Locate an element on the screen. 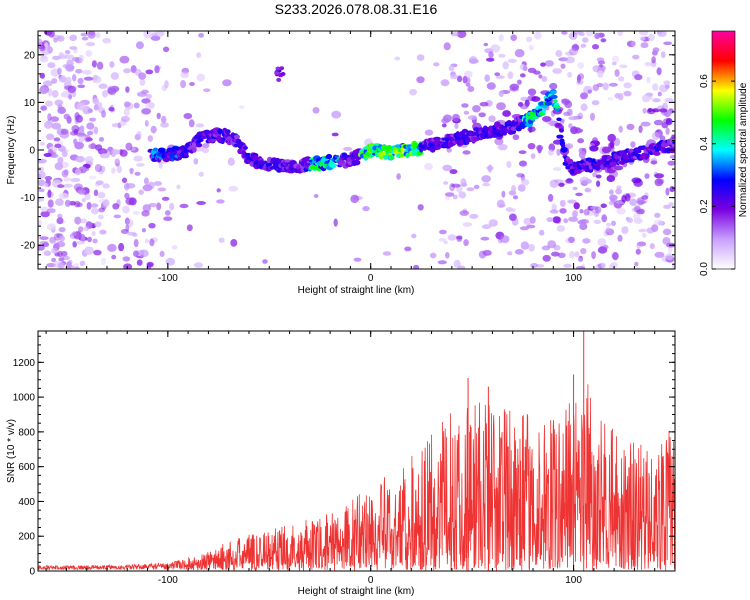 This screenshot has width=750, height=600. snr-y-label: SNR (10 * v/v) is located at coordinates (11, 451).